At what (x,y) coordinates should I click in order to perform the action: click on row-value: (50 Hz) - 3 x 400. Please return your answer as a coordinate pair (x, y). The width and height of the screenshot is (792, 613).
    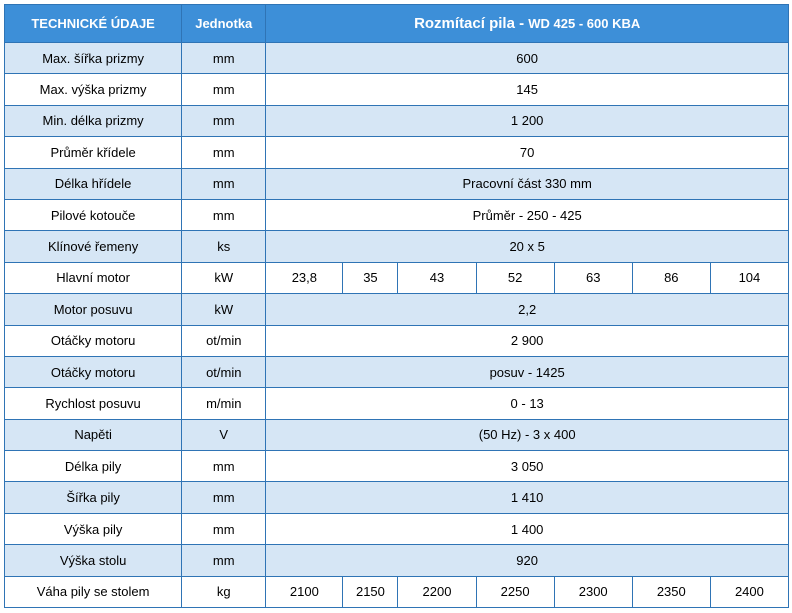
    Looking at the image, I should click on (527, 435).